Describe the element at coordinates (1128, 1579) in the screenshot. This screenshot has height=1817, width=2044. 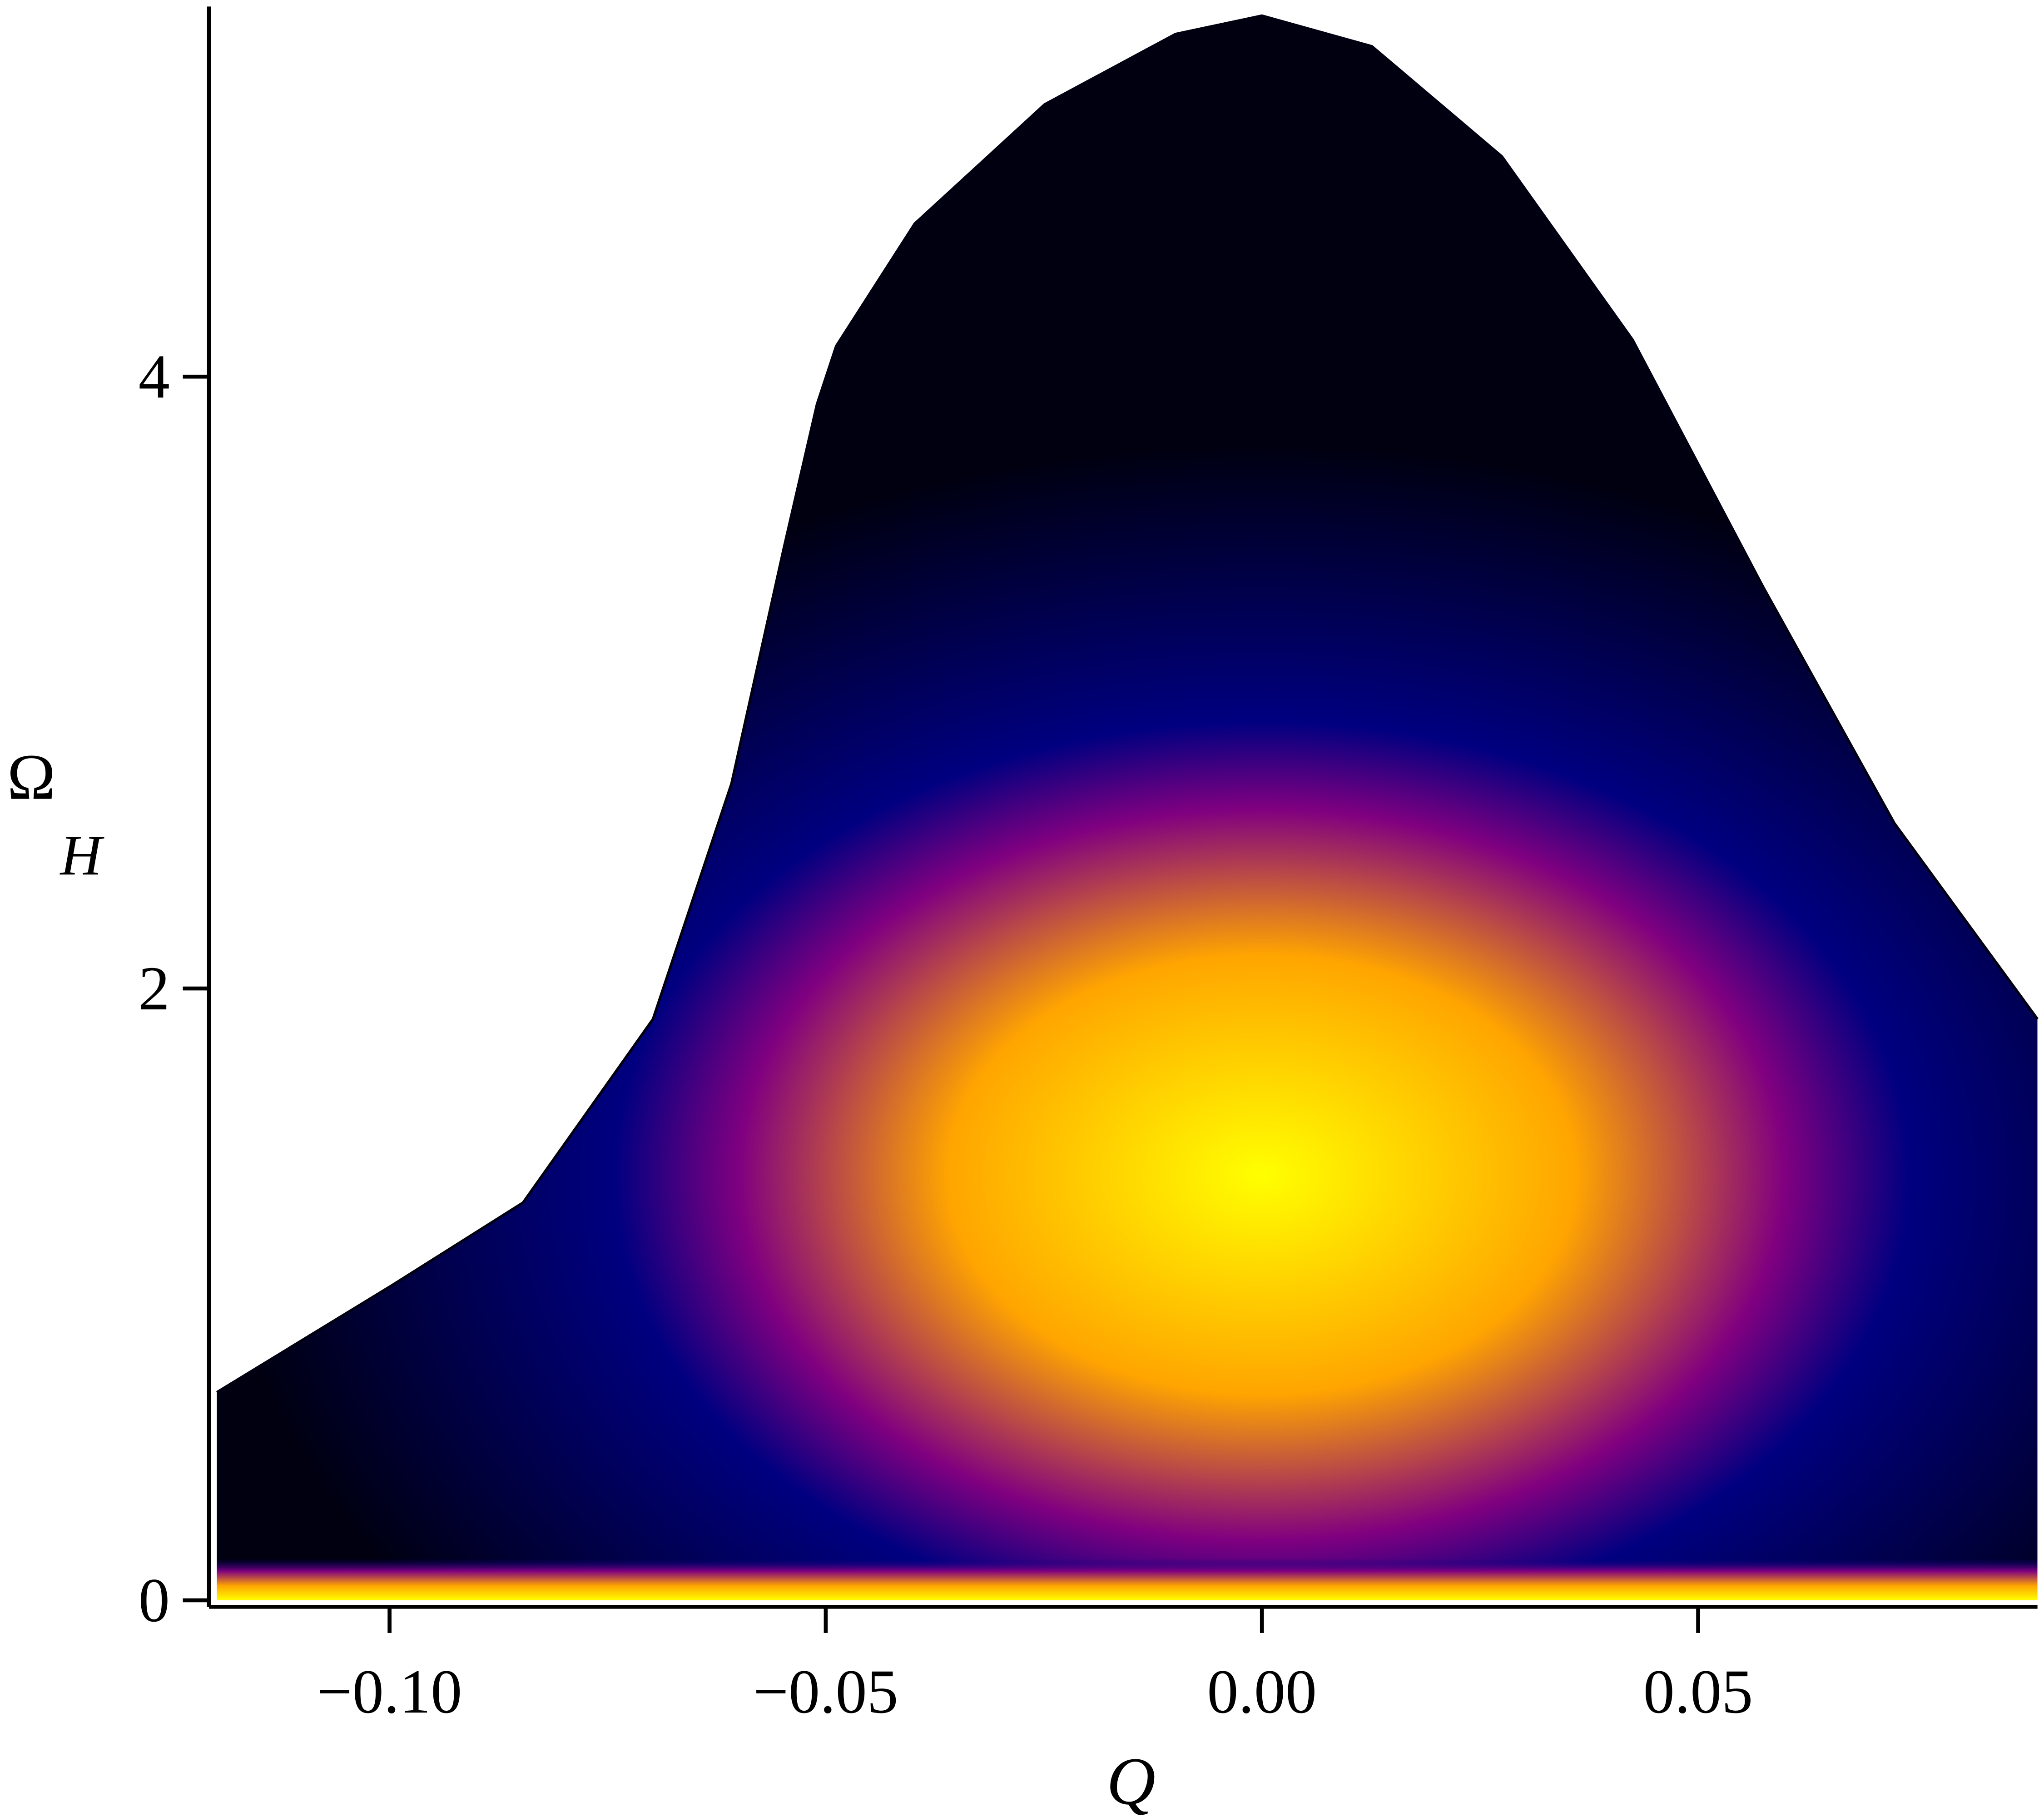
I see `floor-band` at that location.